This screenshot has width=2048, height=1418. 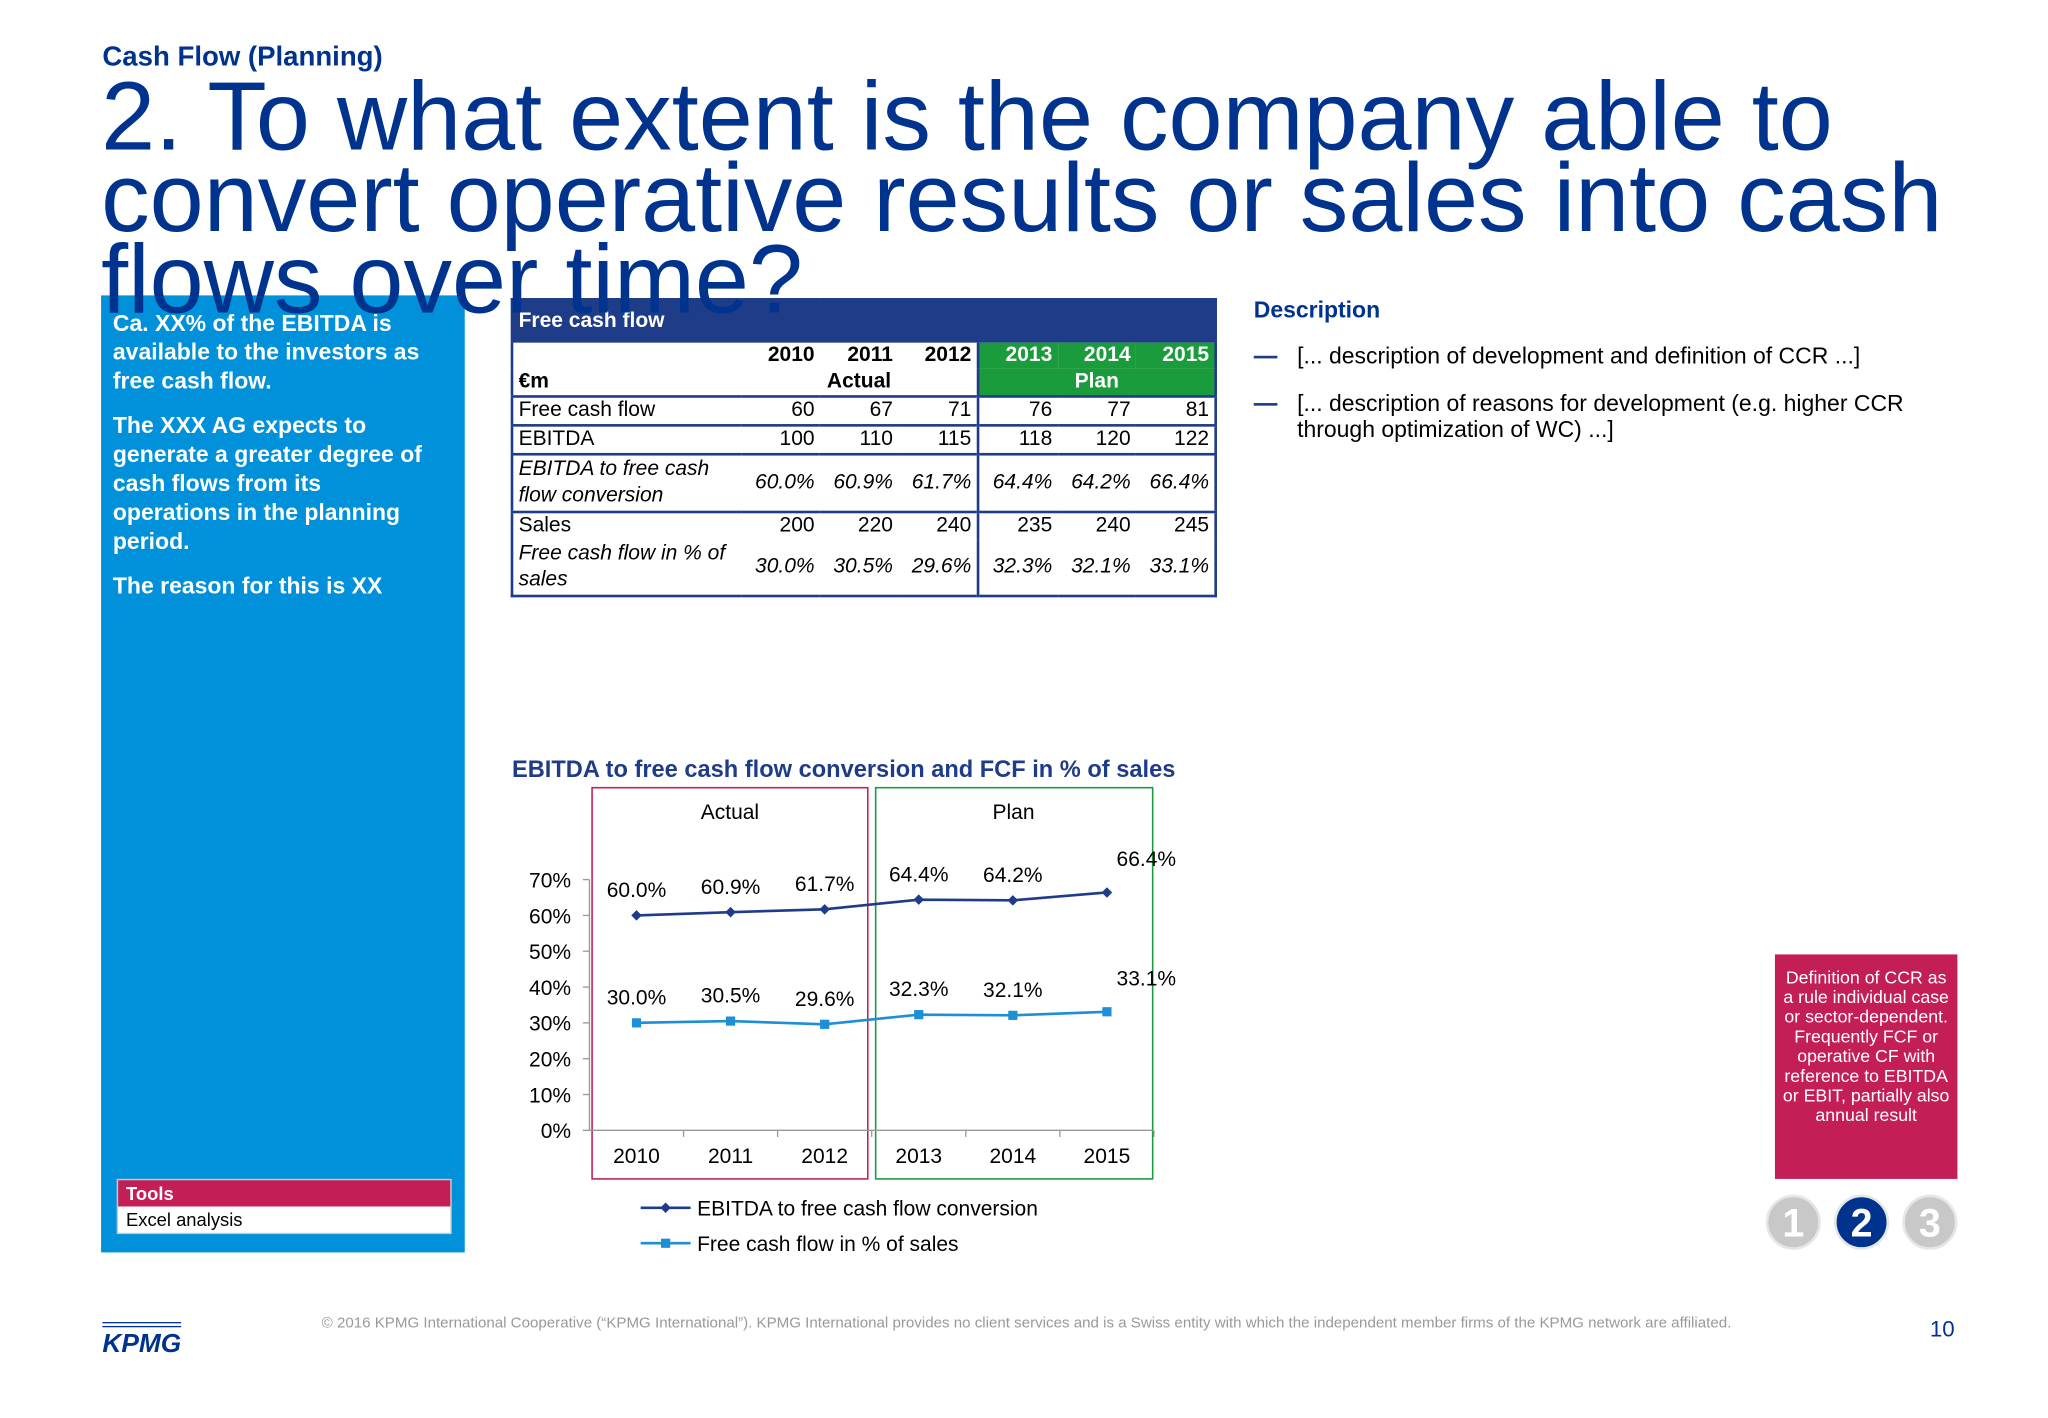 What do you see at coordinates (1013, 875) in the screenshot?
I see `value-label: 64.2%` at bounding box center [1013, 875].